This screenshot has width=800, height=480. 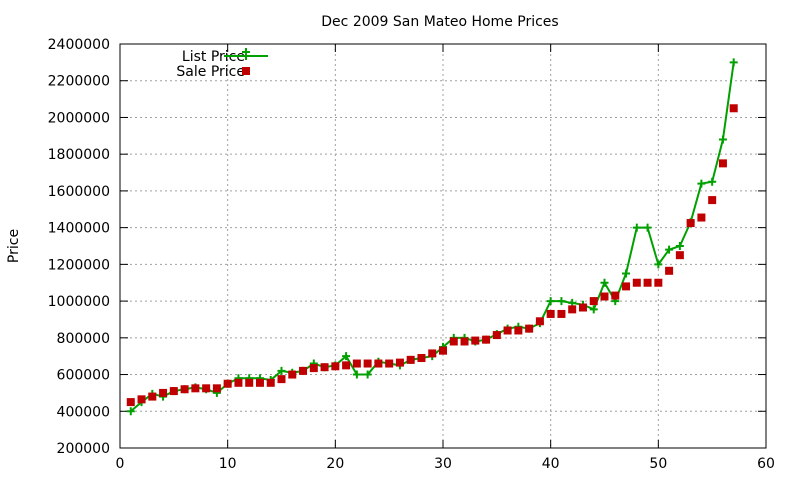 What do you see at coordinates (14, 246) in the screenshot?
I see `y-axis-label: Price` at bounding box center [14, 246].